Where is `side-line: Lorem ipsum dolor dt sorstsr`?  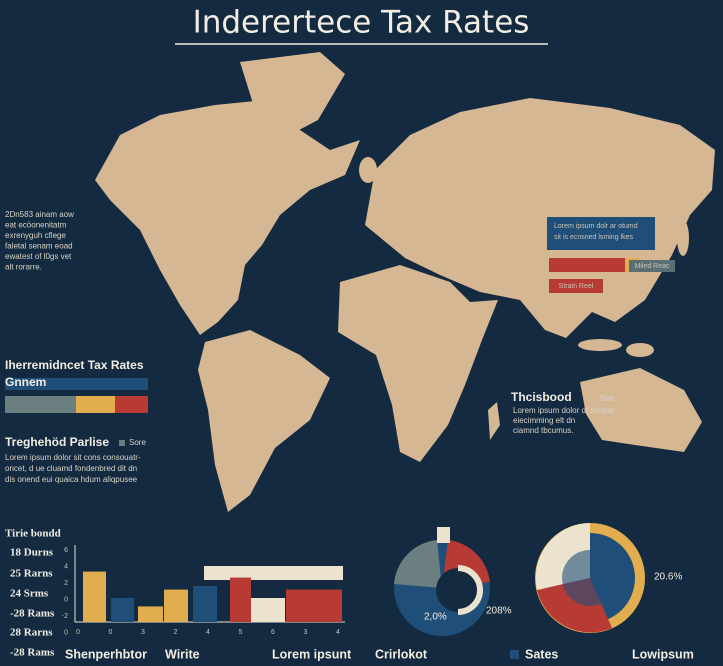 side-line: Lorem ipsum dolor dt sorstsr is located at coordinates (564, 410).